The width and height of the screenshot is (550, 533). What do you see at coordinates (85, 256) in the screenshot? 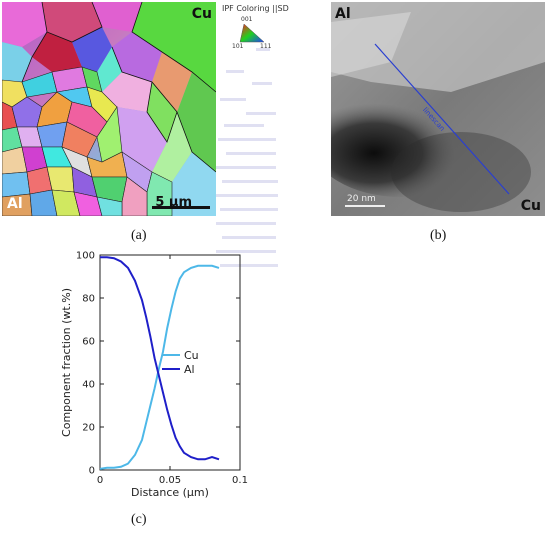
I see `y-tick-label: 100` at bounding box center [85, 256].